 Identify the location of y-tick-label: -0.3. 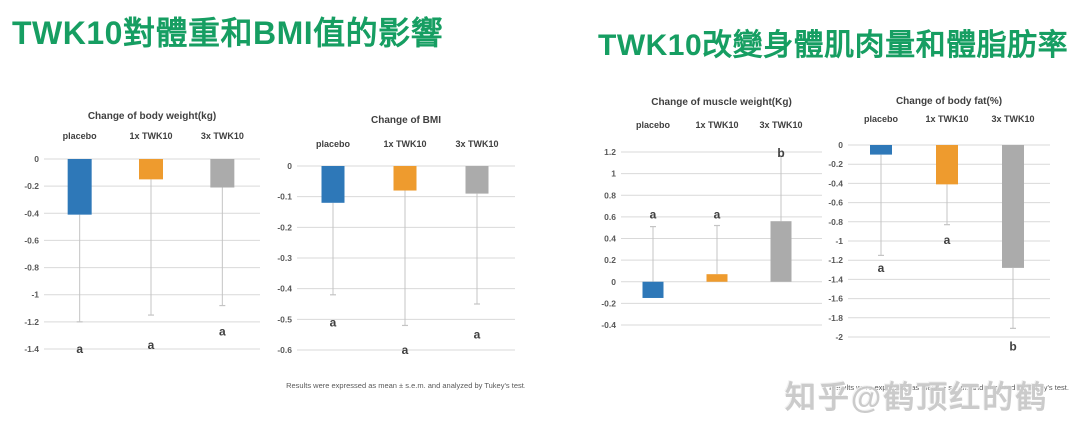
(284, 258).